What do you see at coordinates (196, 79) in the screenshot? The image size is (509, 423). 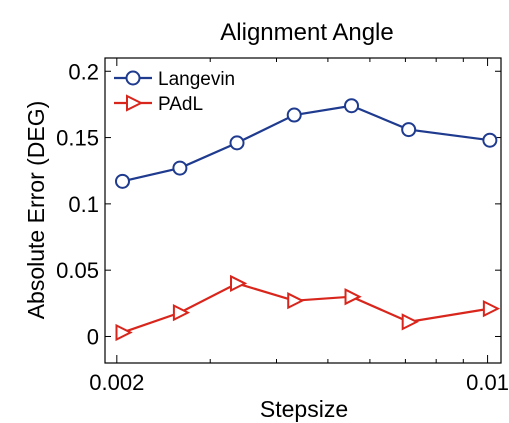 I see `legend-label-langevin: Langevin` at bounding box center [196, 79].